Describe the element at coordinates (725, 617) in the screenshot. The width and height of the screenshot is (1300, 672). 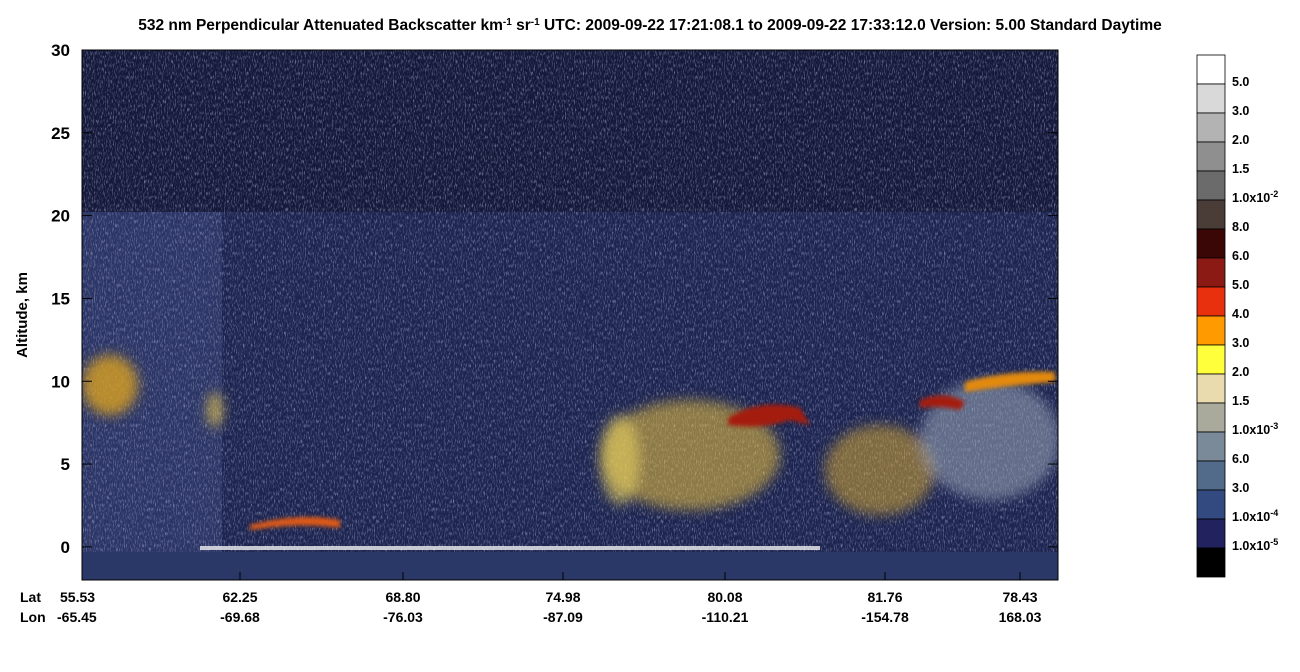
I see `lon-label: -110.21` at that location.